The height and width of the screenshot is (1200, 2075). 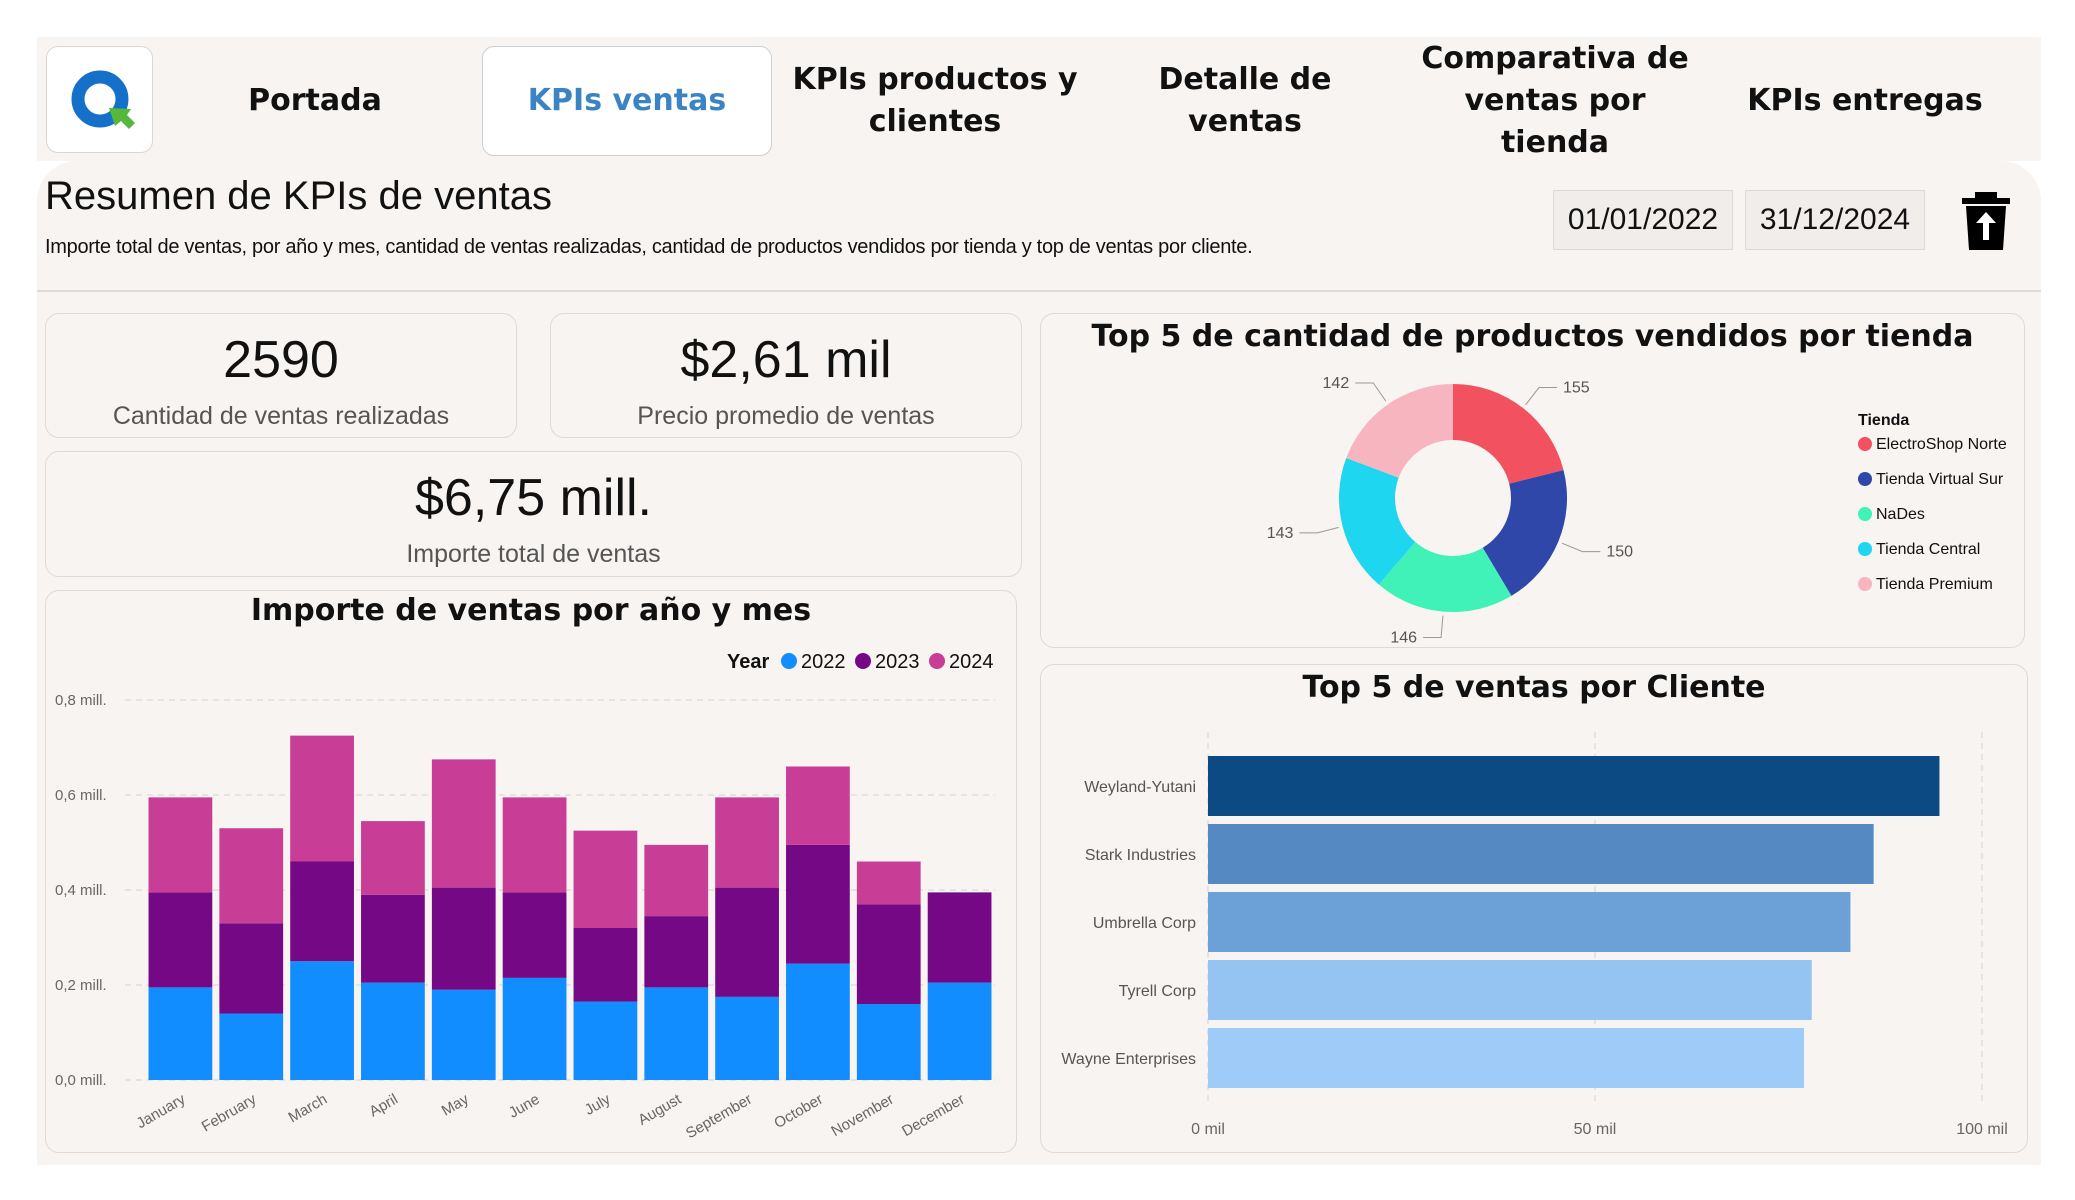 What do you see at coordinates (818, 904) in the screenshot?
I see `bar-segment-2023-october` at bounding box center [818, 904].